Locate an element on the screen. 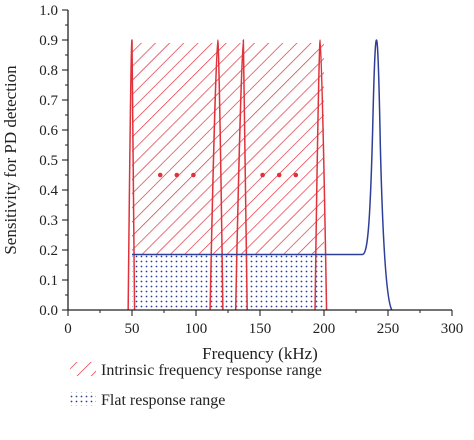 This screenshot has width=474, height=440. x-tick-label: 150 is located at coordinates (260, 329).